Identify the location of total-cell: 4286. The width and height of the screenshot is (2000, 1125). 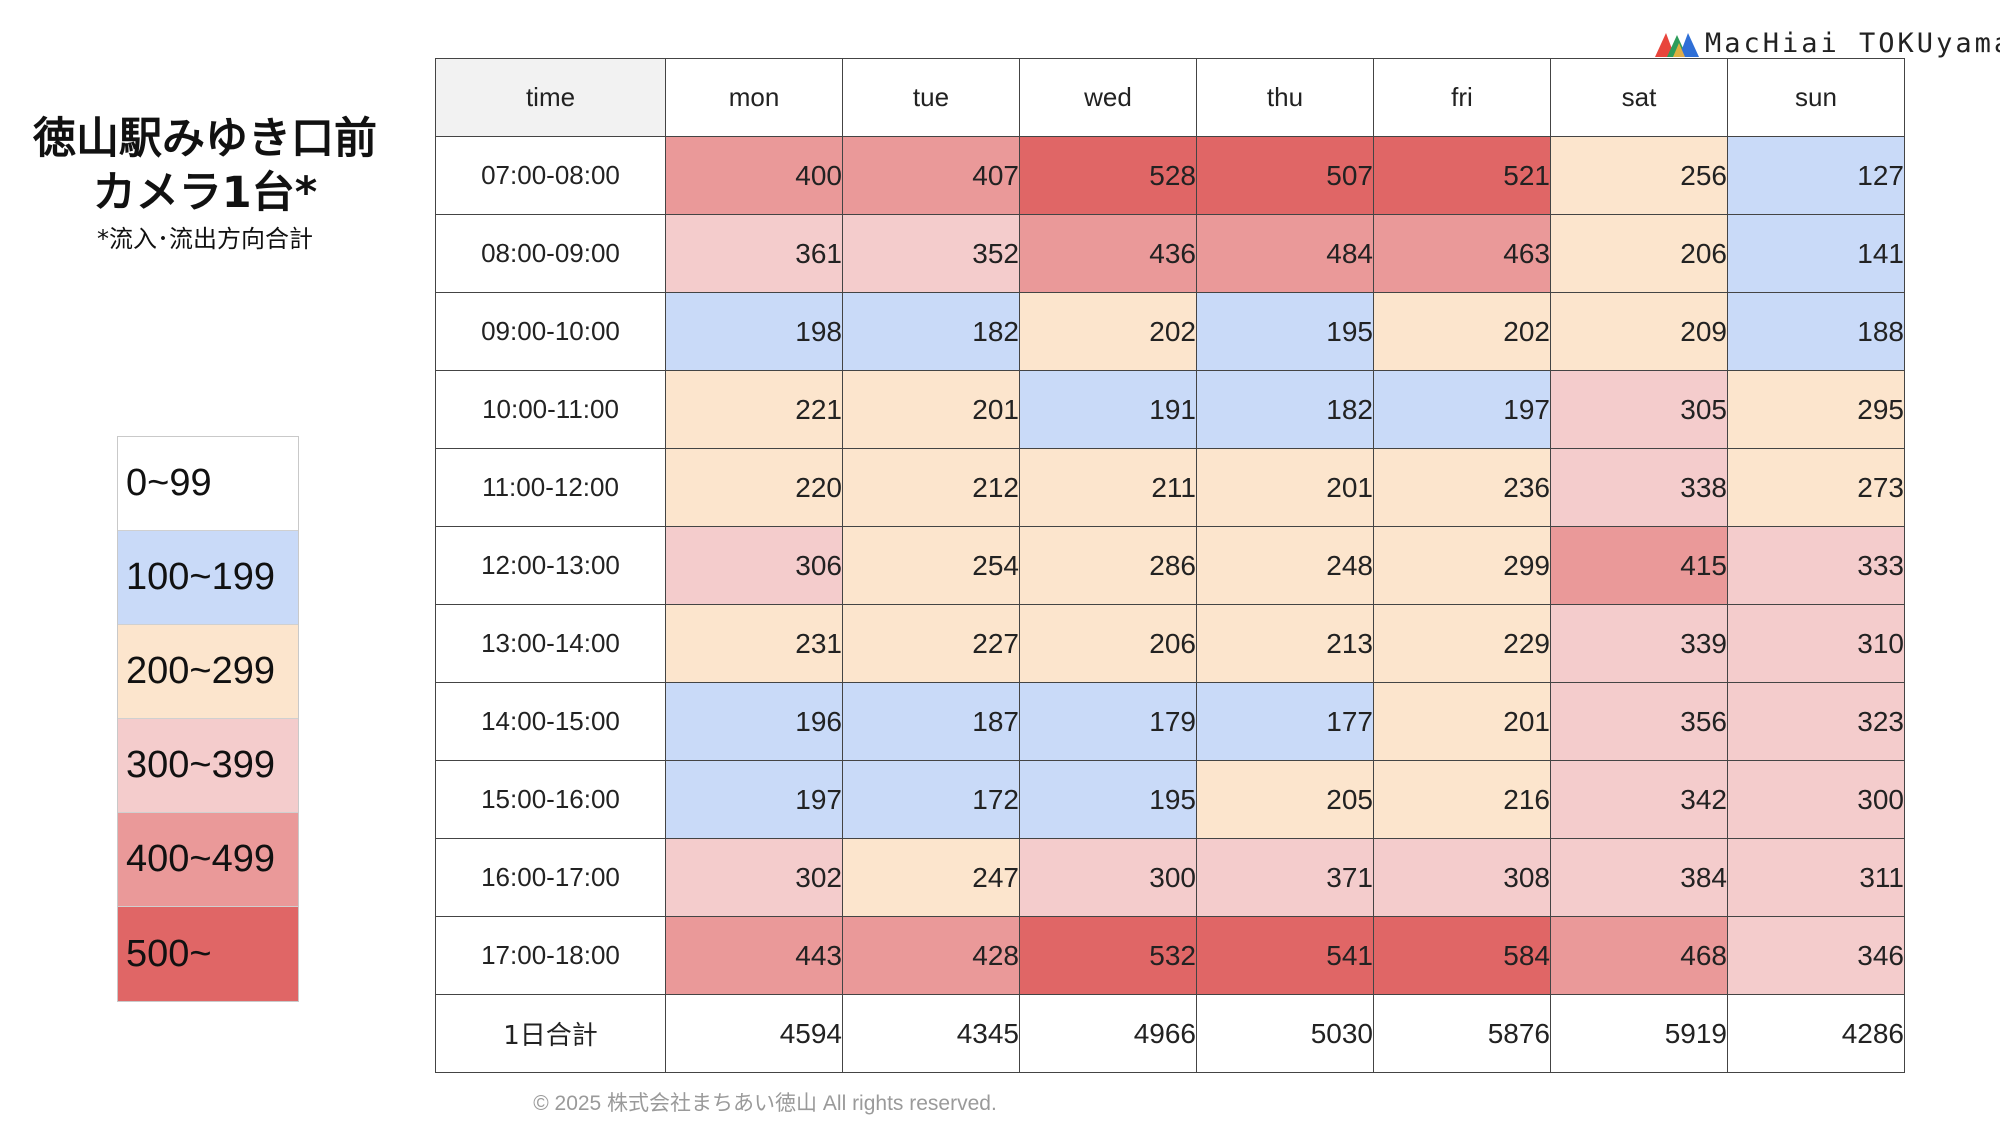
(1816, 1033).